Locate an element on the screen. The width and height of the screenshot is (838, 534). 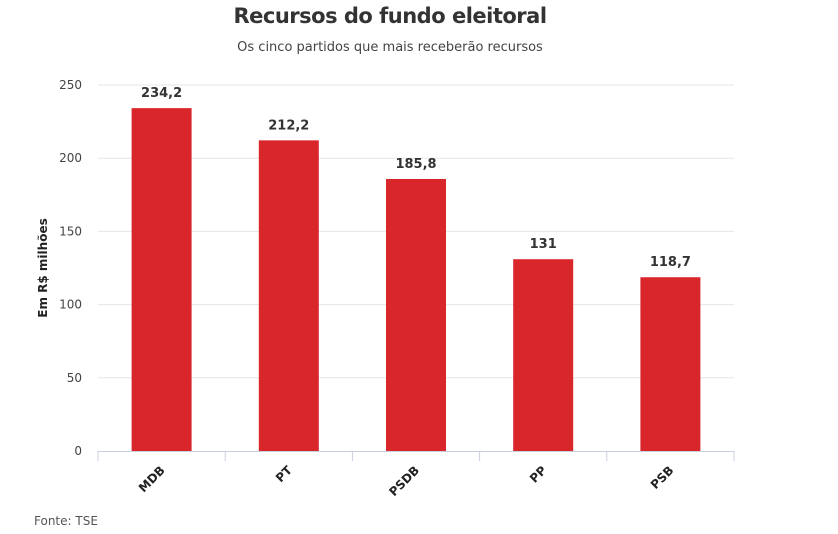
y-tick-label: 0 is located at coordinates (78, 451).